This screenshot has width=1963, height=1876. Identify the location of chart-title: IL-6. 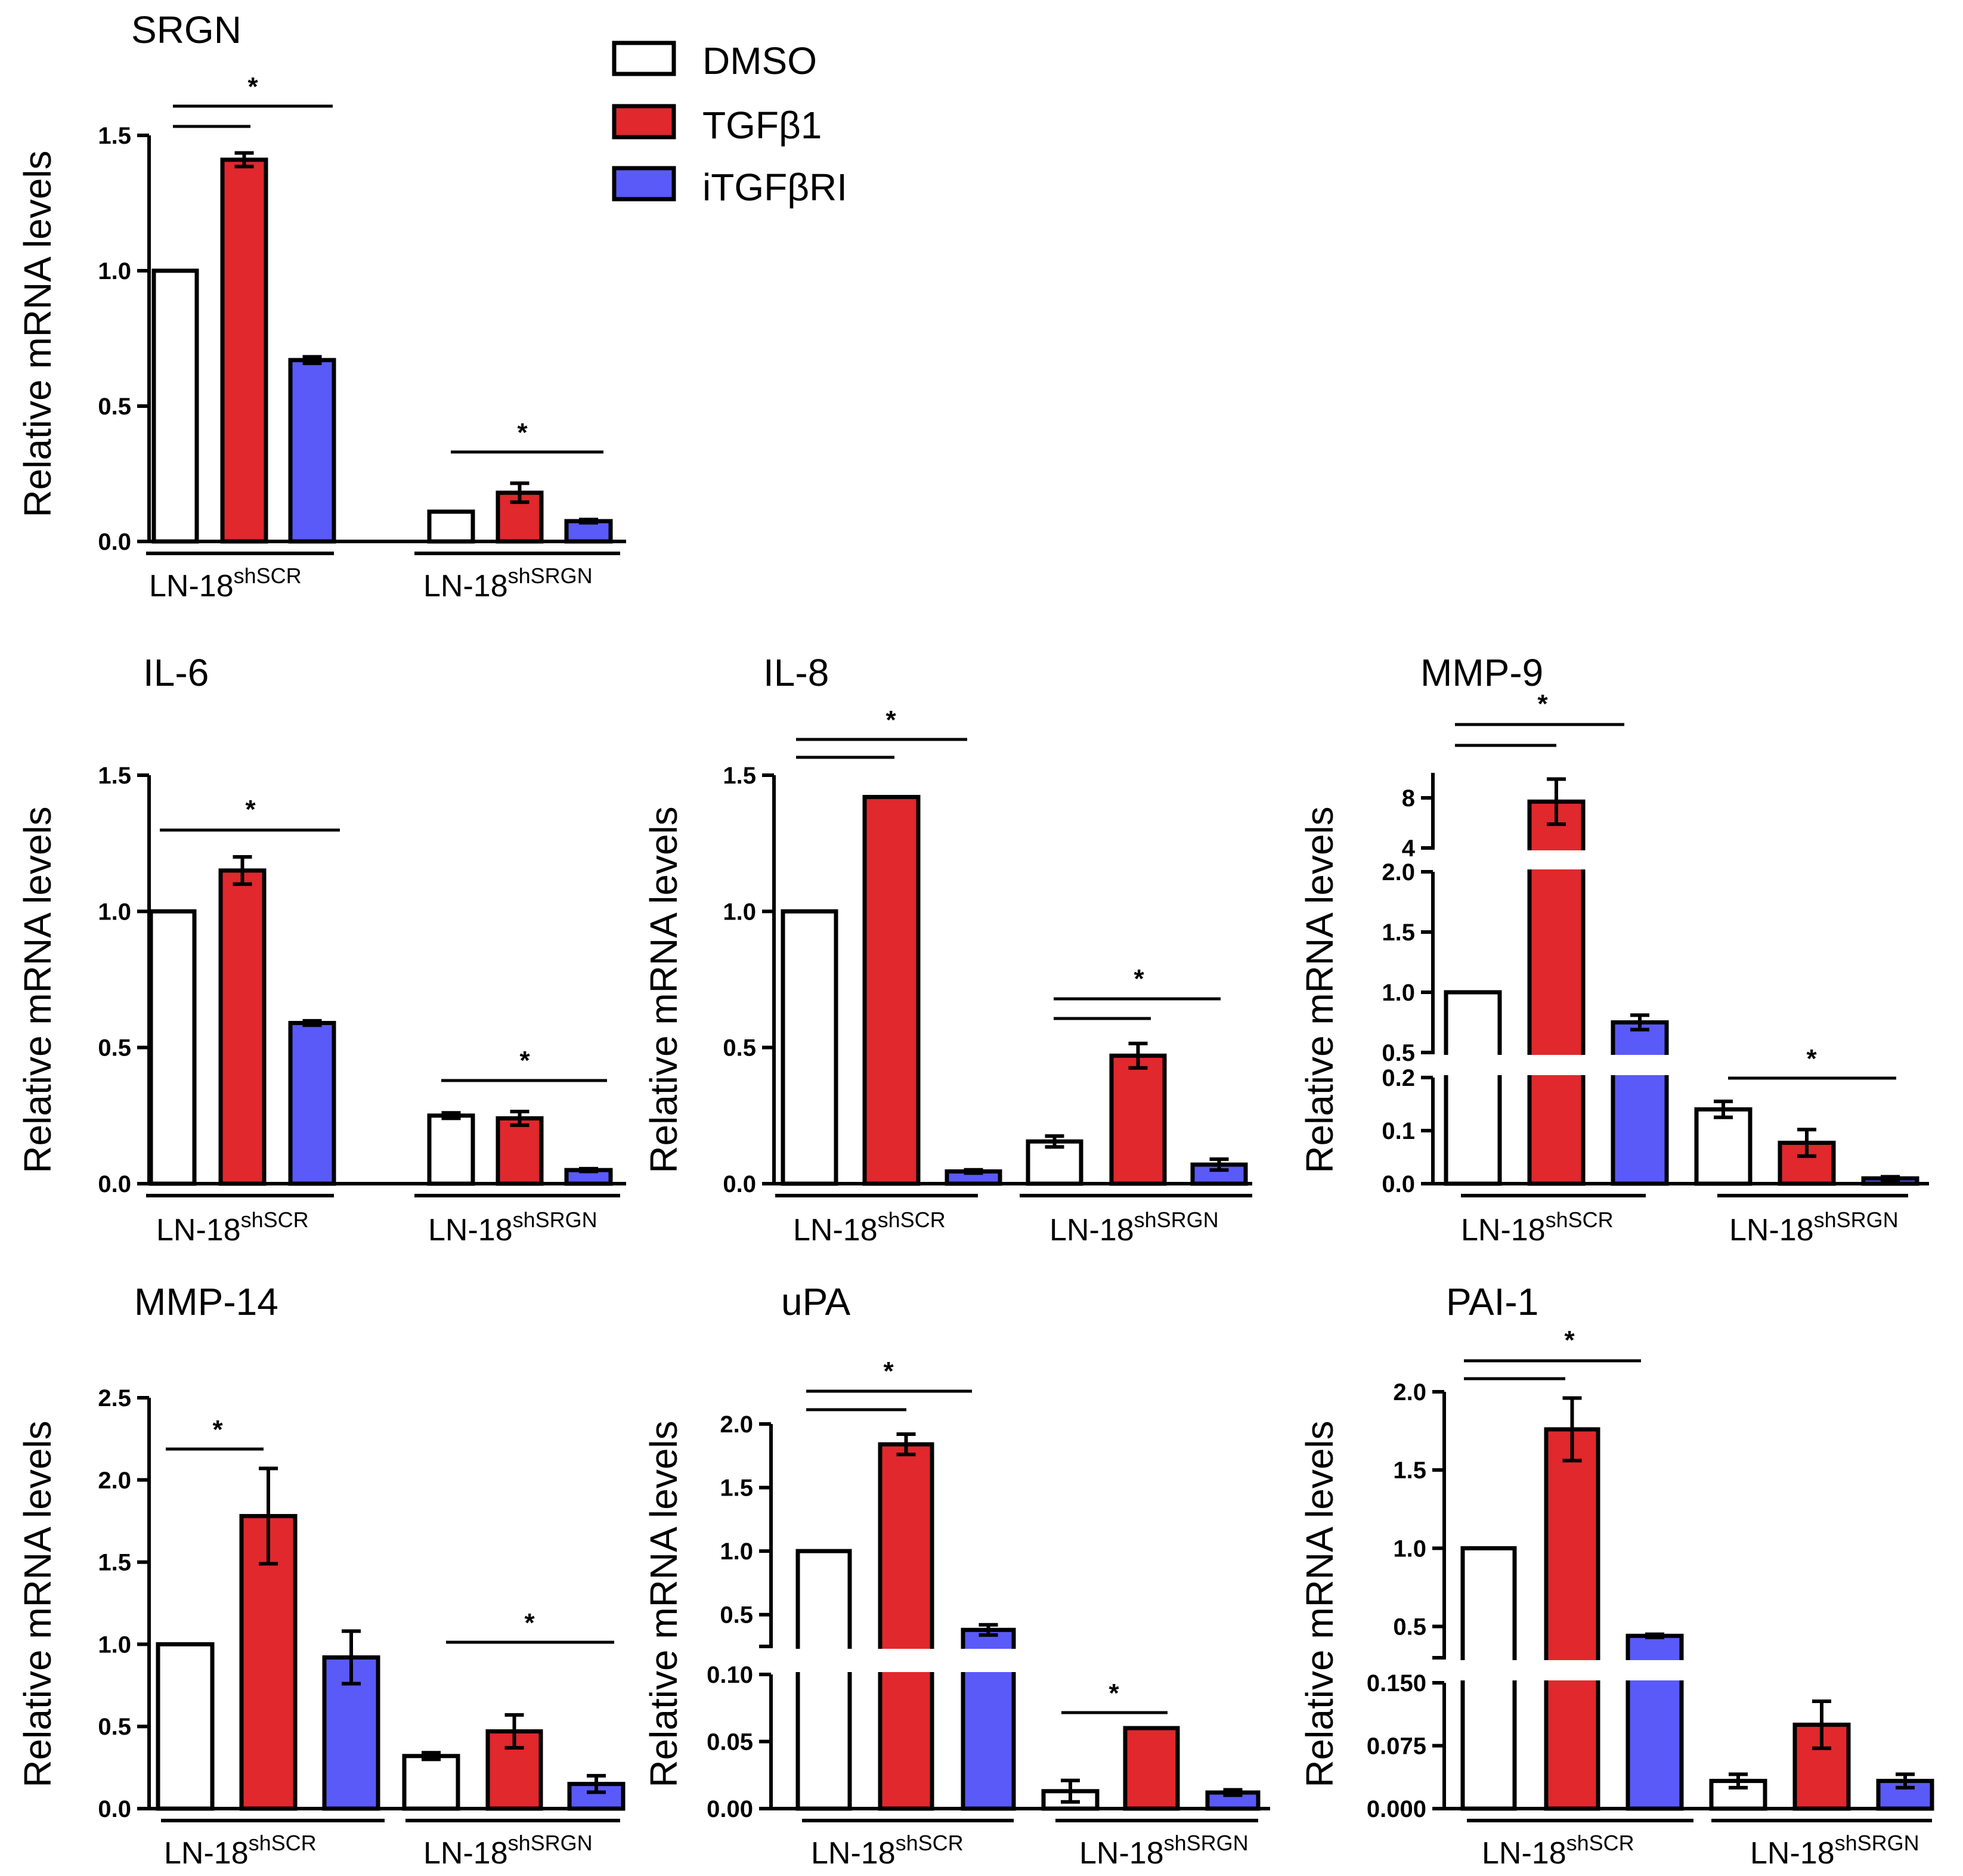
(176, 672).